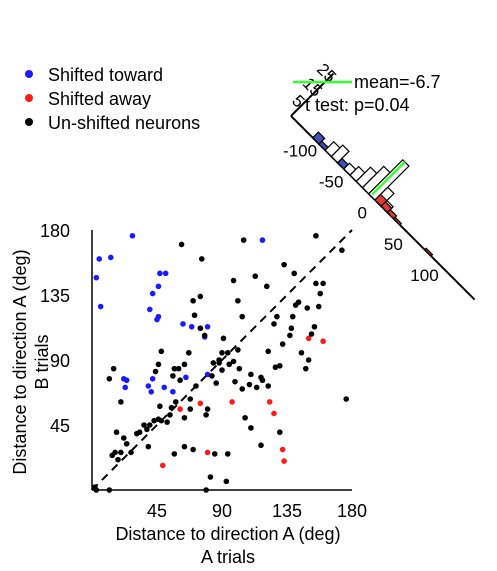  What do you see at coordinates (228, 557) in the screenshot?
I see `x-axis-title-line2: A trials` at bounding box center [228, 557].